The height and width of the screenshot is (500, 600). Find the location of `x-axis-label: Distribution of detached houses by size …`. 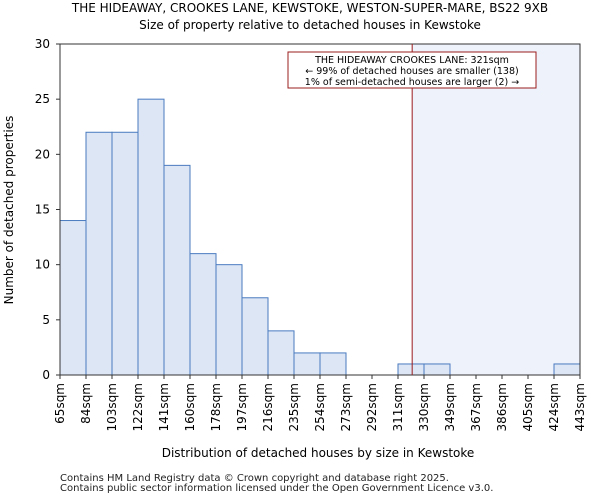

x-axis-label: Distribution of detached houses by size … is located at coordinates (318, 453).